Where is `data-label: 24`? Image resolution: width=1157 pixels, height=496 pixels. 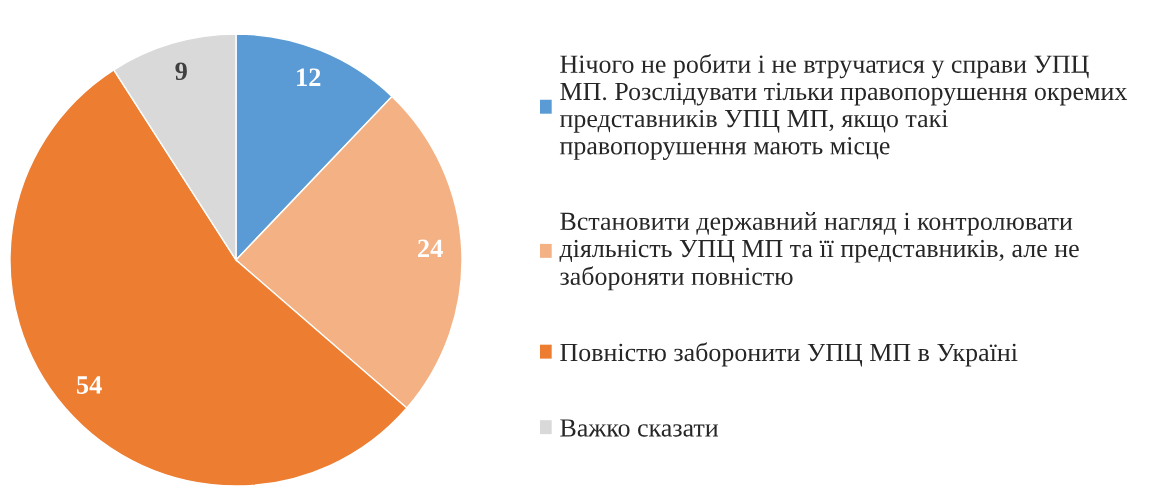
data-label: 24 is located at coordinates (430, 248).